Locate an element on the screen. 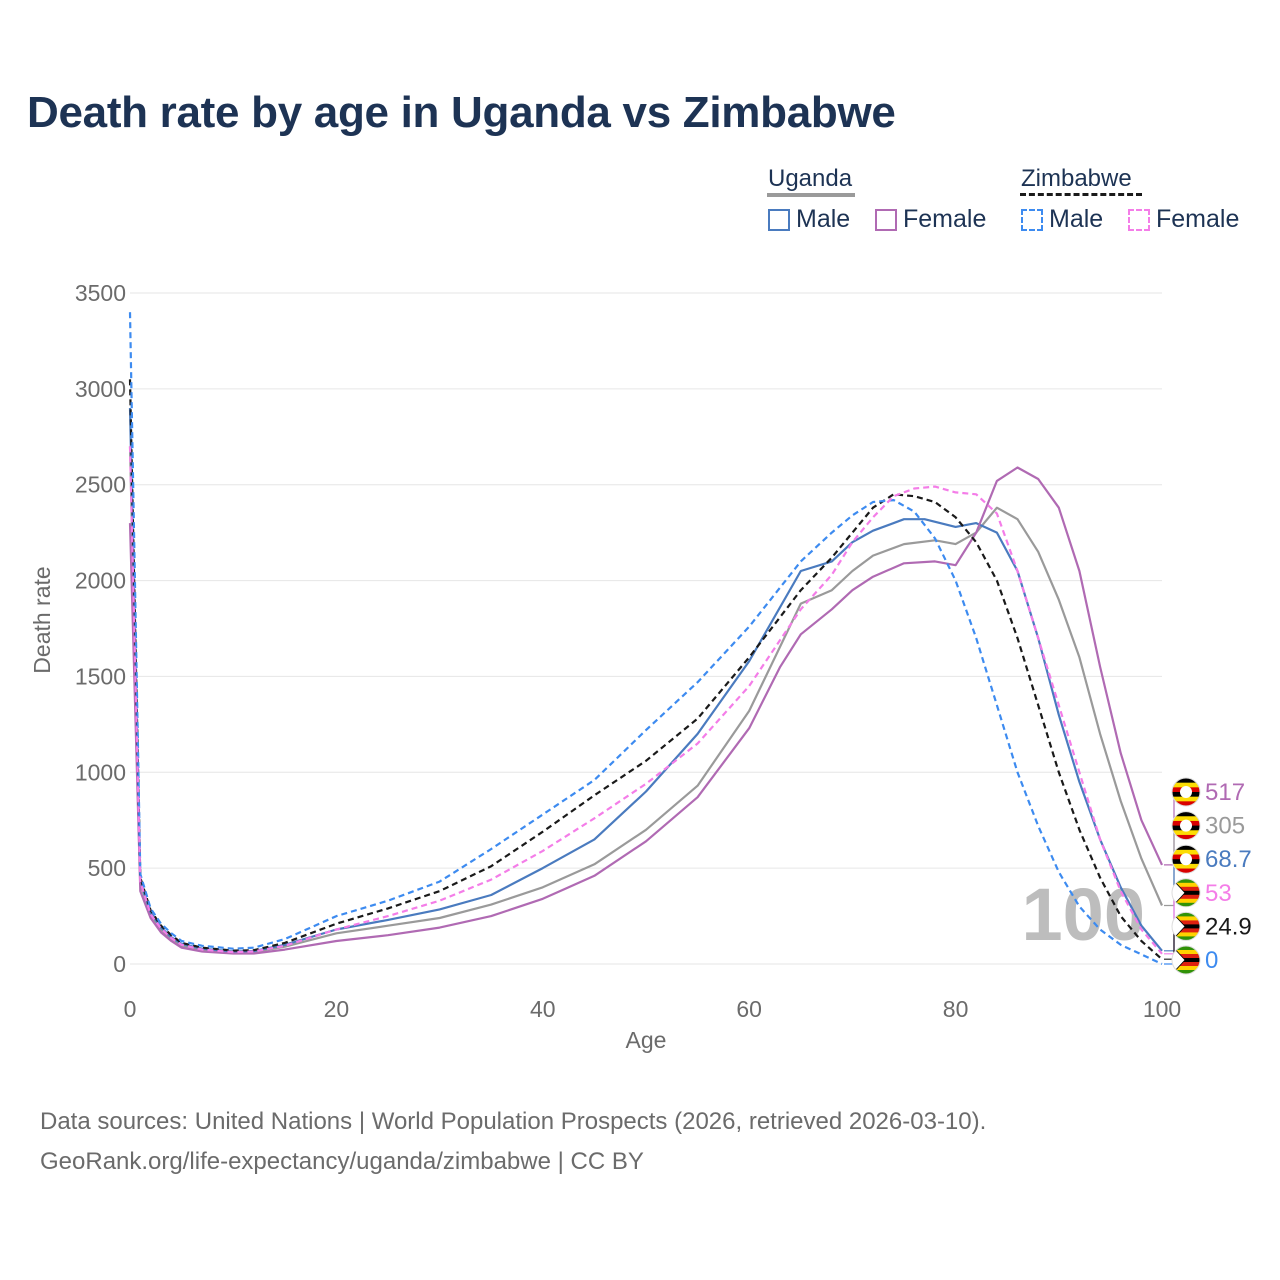 The height and width of the screenshot is (1280, 1280). flag-uganda-male is located at coordinates (1186, 859).